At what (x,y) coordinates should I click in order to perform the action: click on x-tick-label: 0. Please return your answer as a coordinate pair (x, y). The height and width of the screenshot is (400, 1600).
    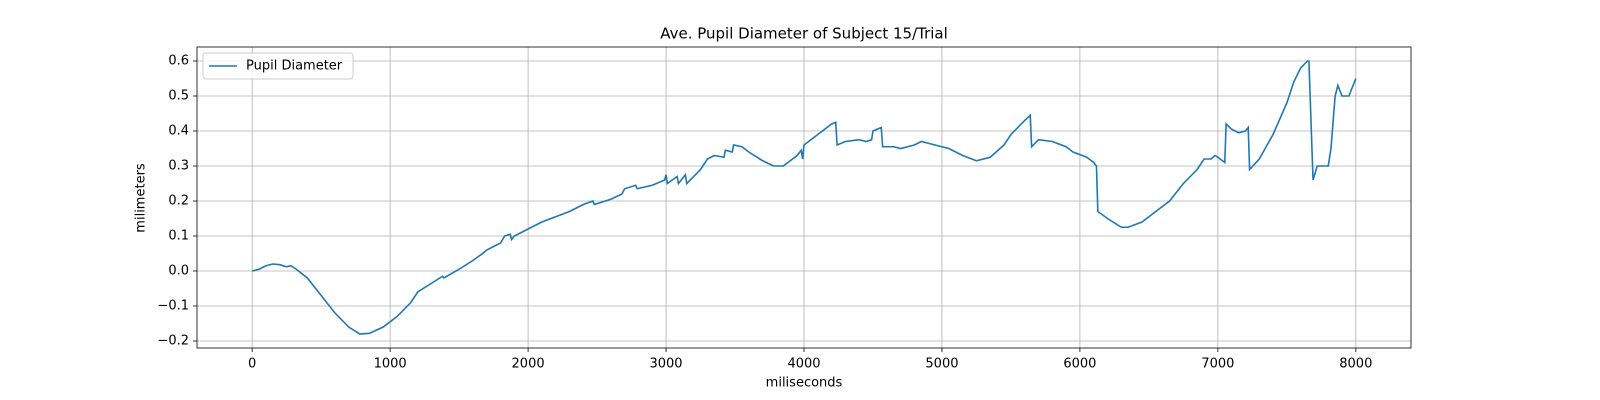
    Looking at the image, I should click on (252, 364).